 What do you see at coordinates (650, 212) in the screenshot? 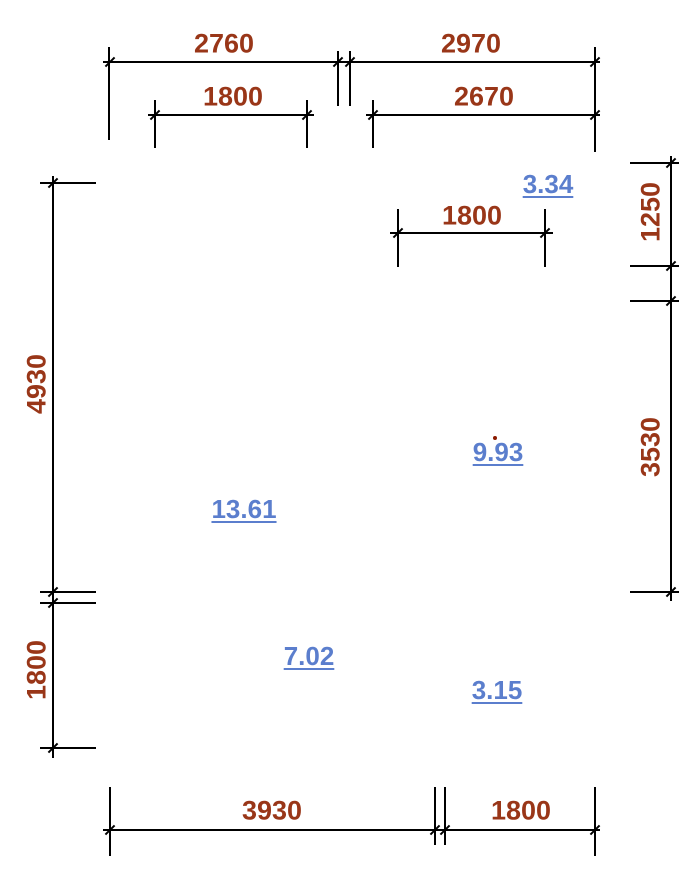
I see `dim-value-right-1250: 1250` at bounding box center [650, 212].